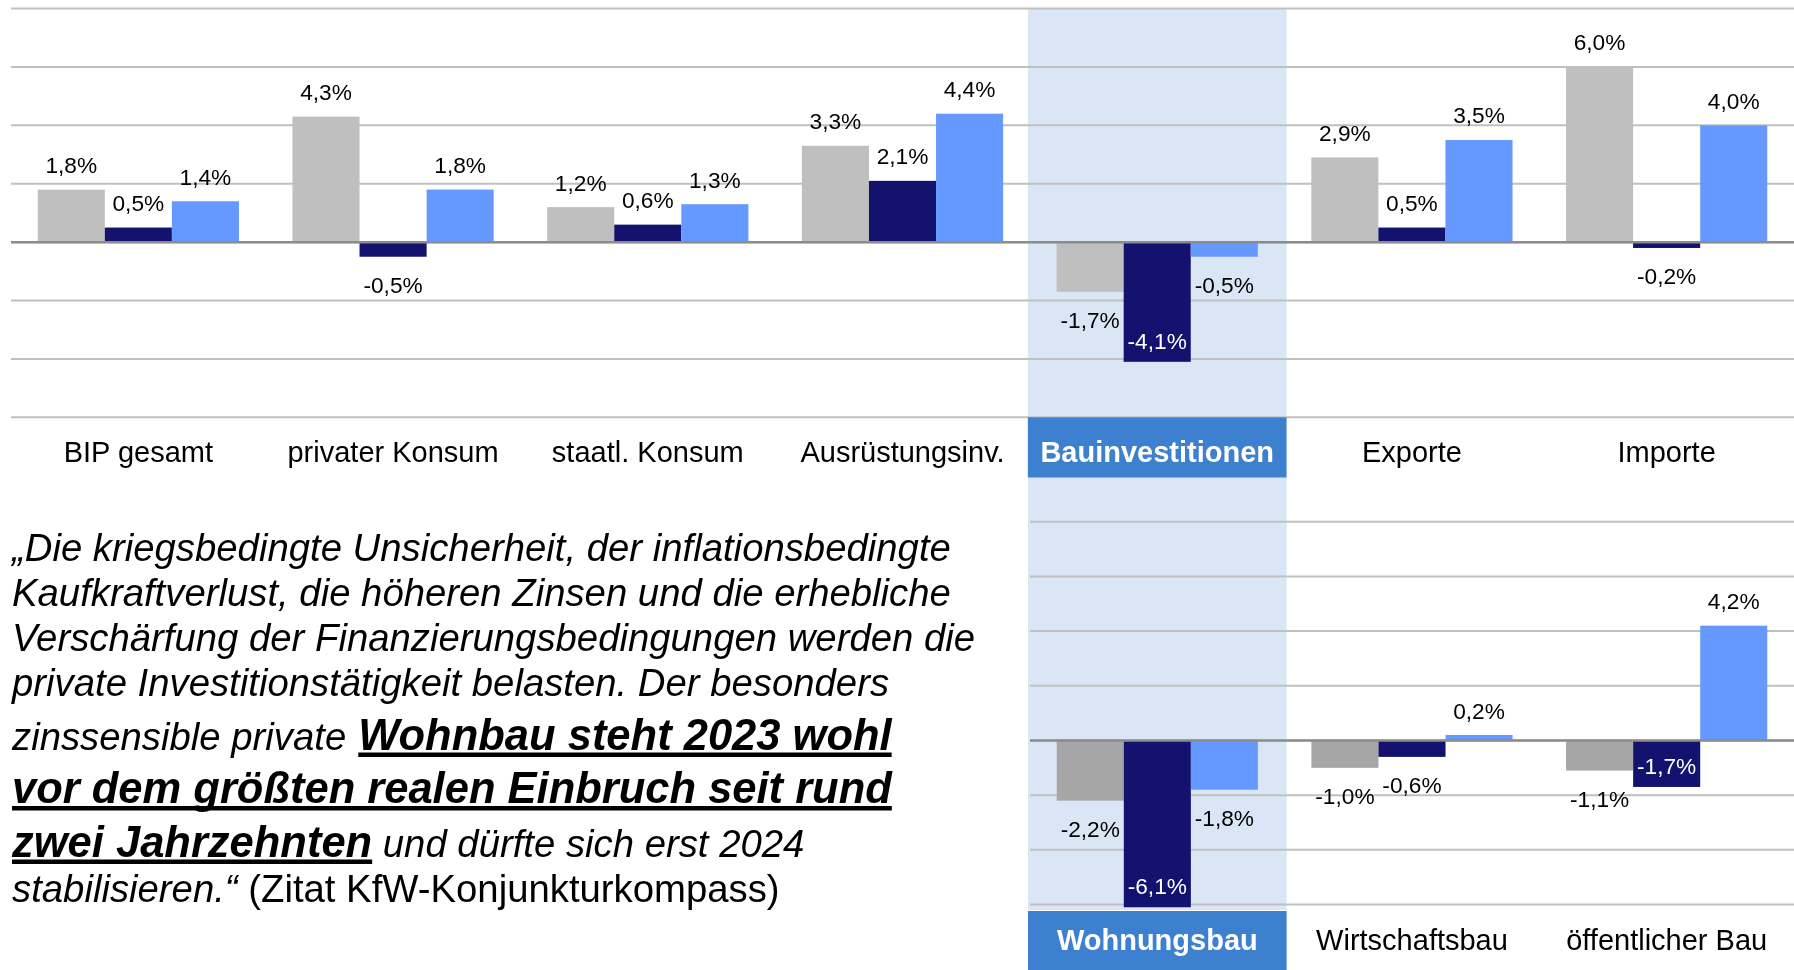  Describe the element at coordinates (1479, 115) in the screenshot. I see `data-label: 3,5%` at that location.